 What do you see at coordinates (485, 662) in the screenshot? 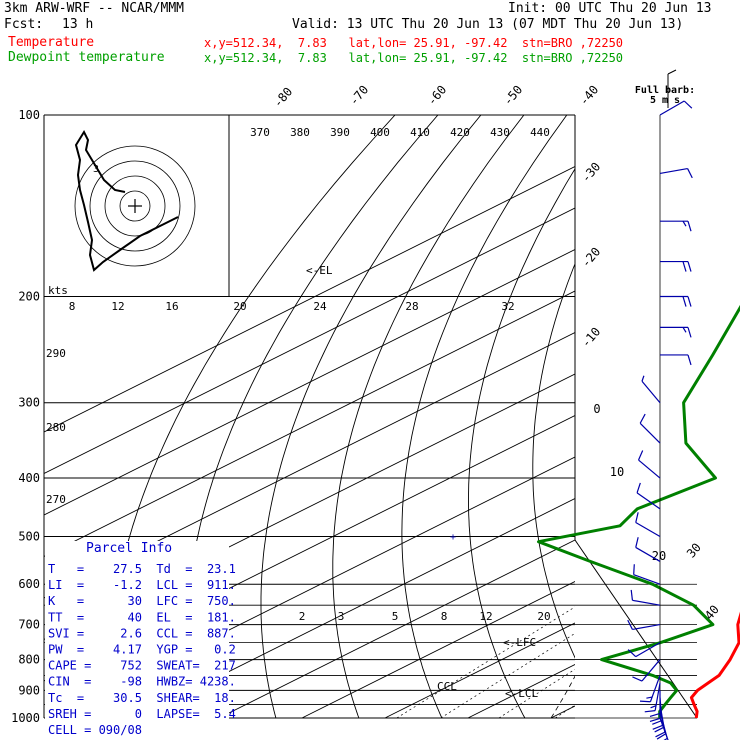
I see `mixing-ratio-line` at bounding box center [485, 662].